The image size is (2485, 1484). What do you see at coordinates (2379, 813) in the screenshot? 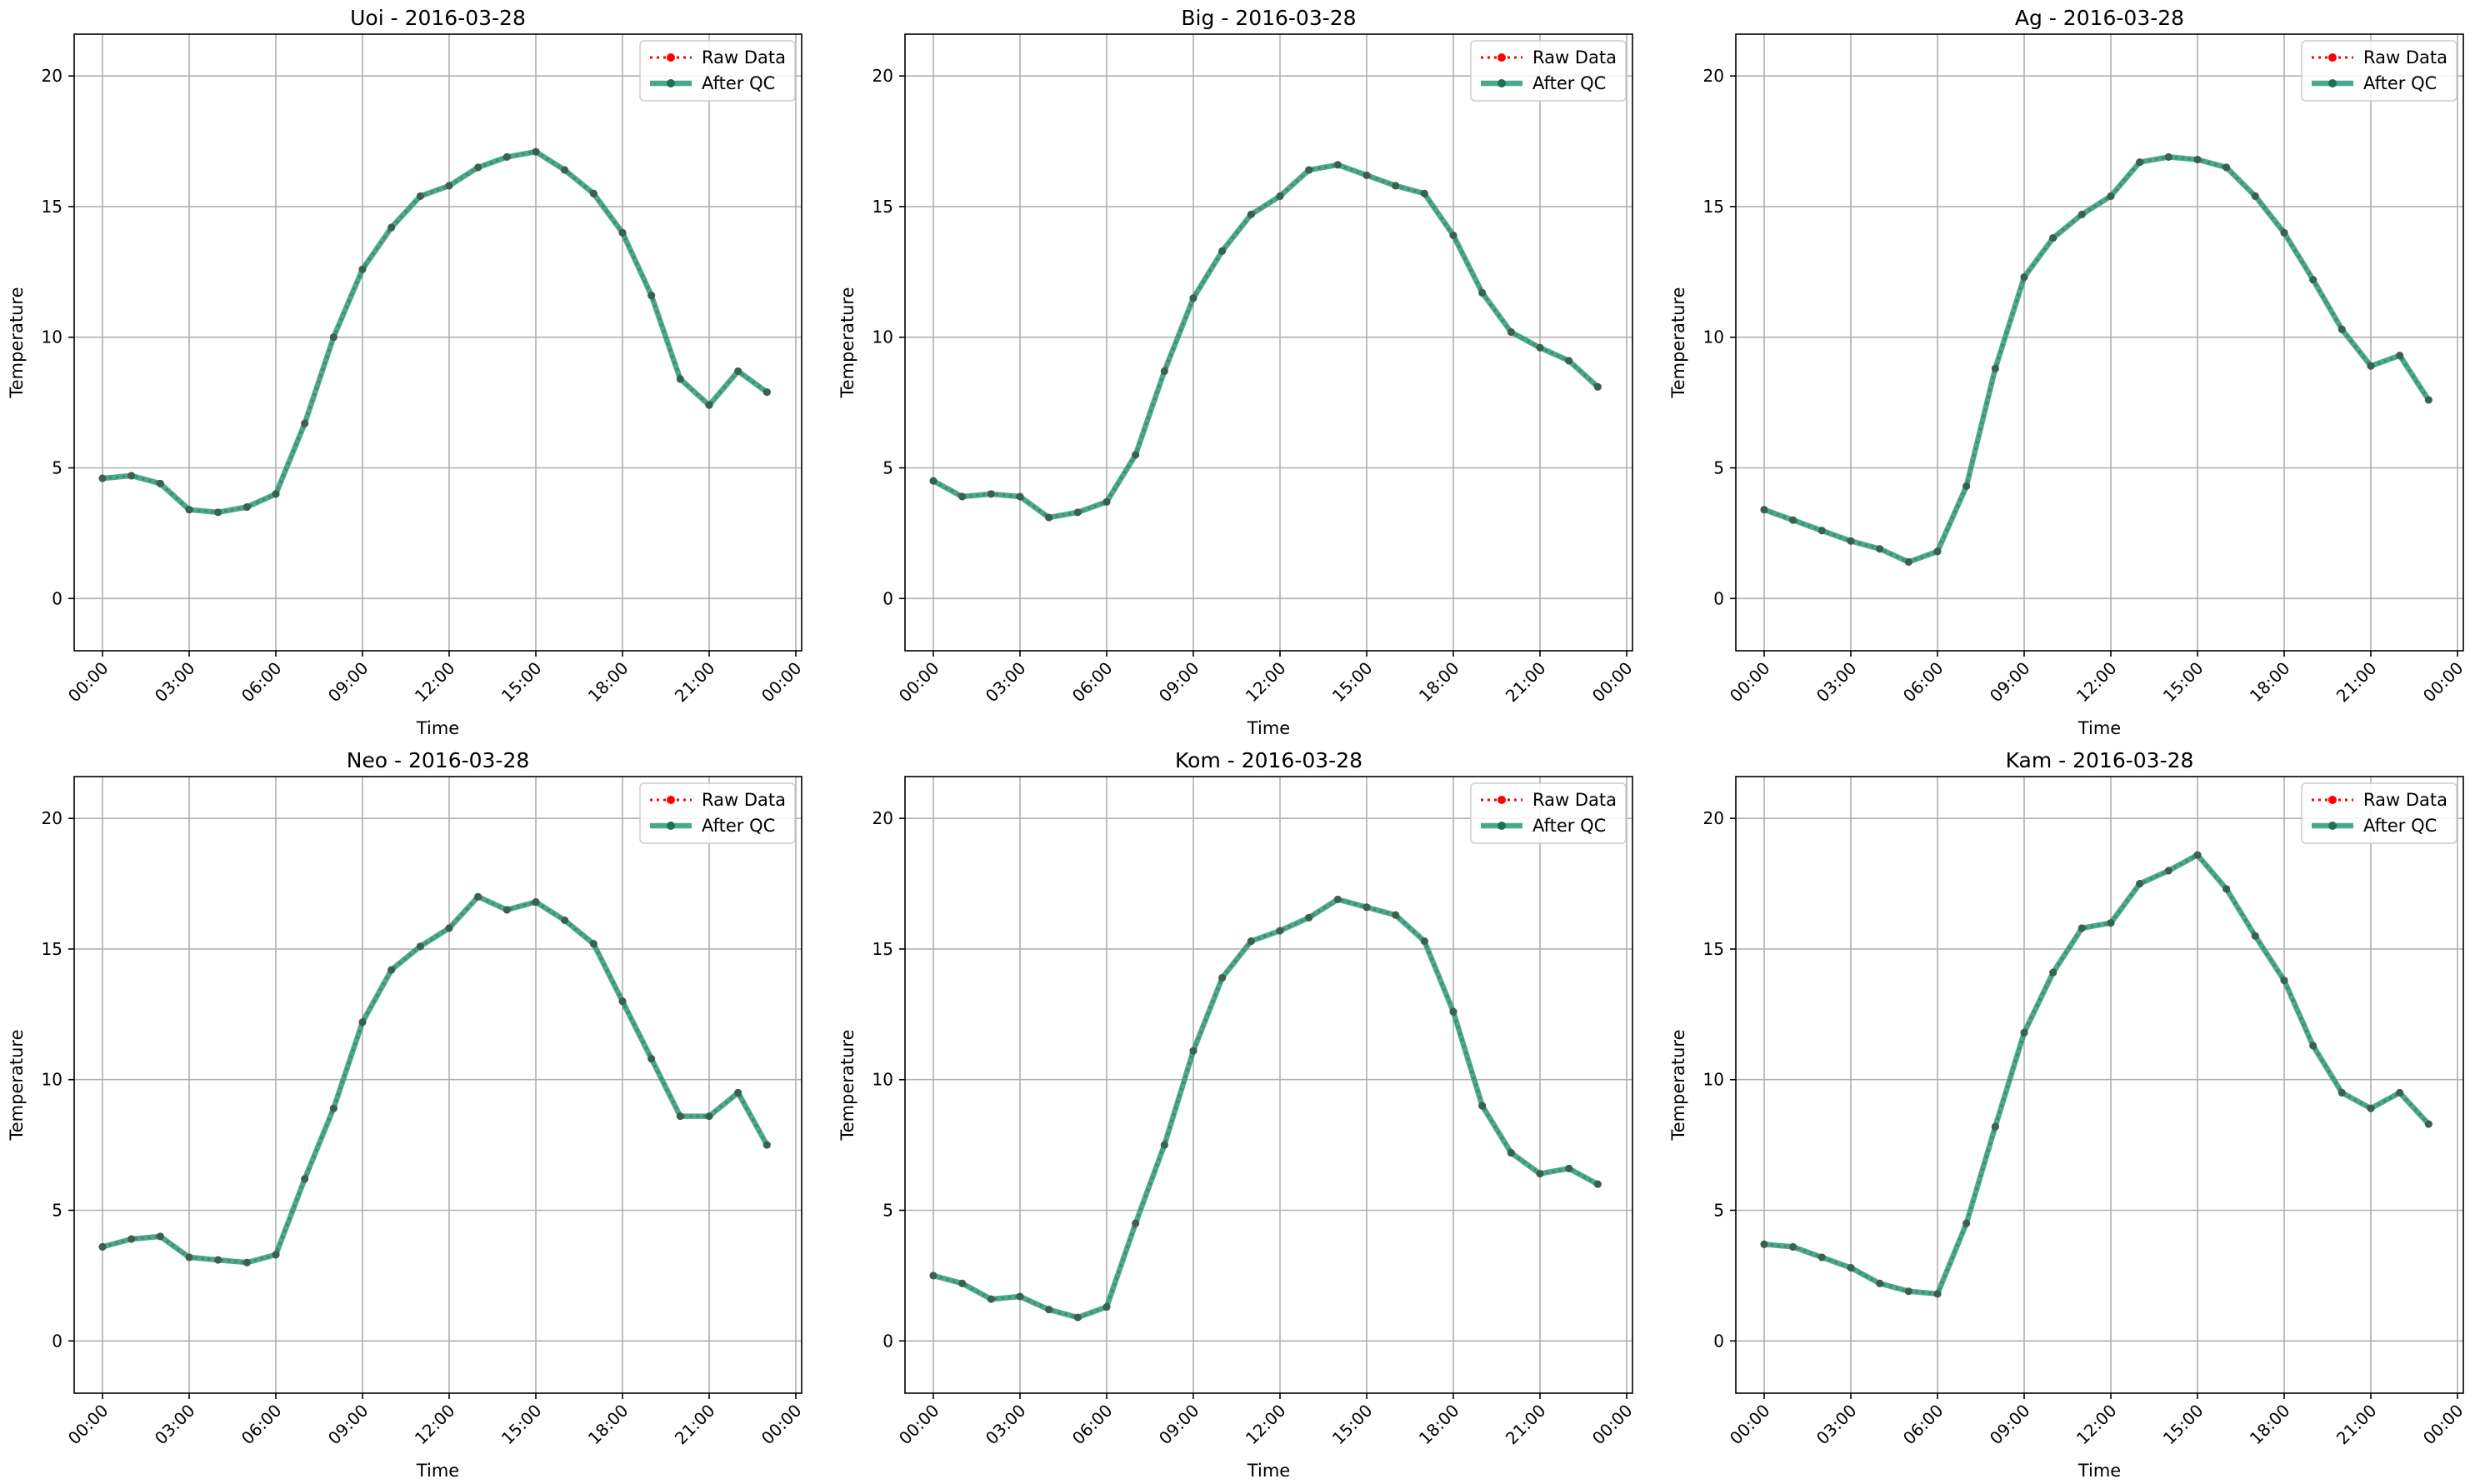
I see `legend: Raw Data After QC` at bounding box center [2379, 813].